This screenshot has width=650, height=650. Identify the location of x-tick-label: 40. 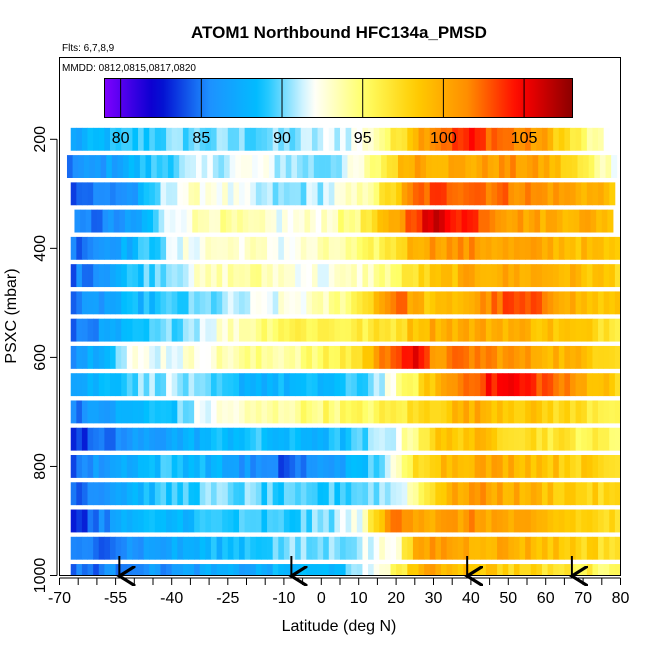
(471, 598).